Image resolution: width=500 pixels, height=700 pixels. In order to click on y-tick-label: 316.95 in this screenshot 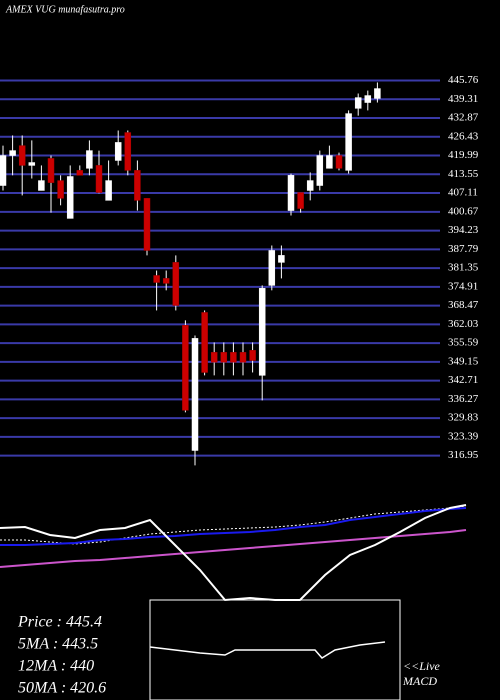, I will do `click(463, 455)`.